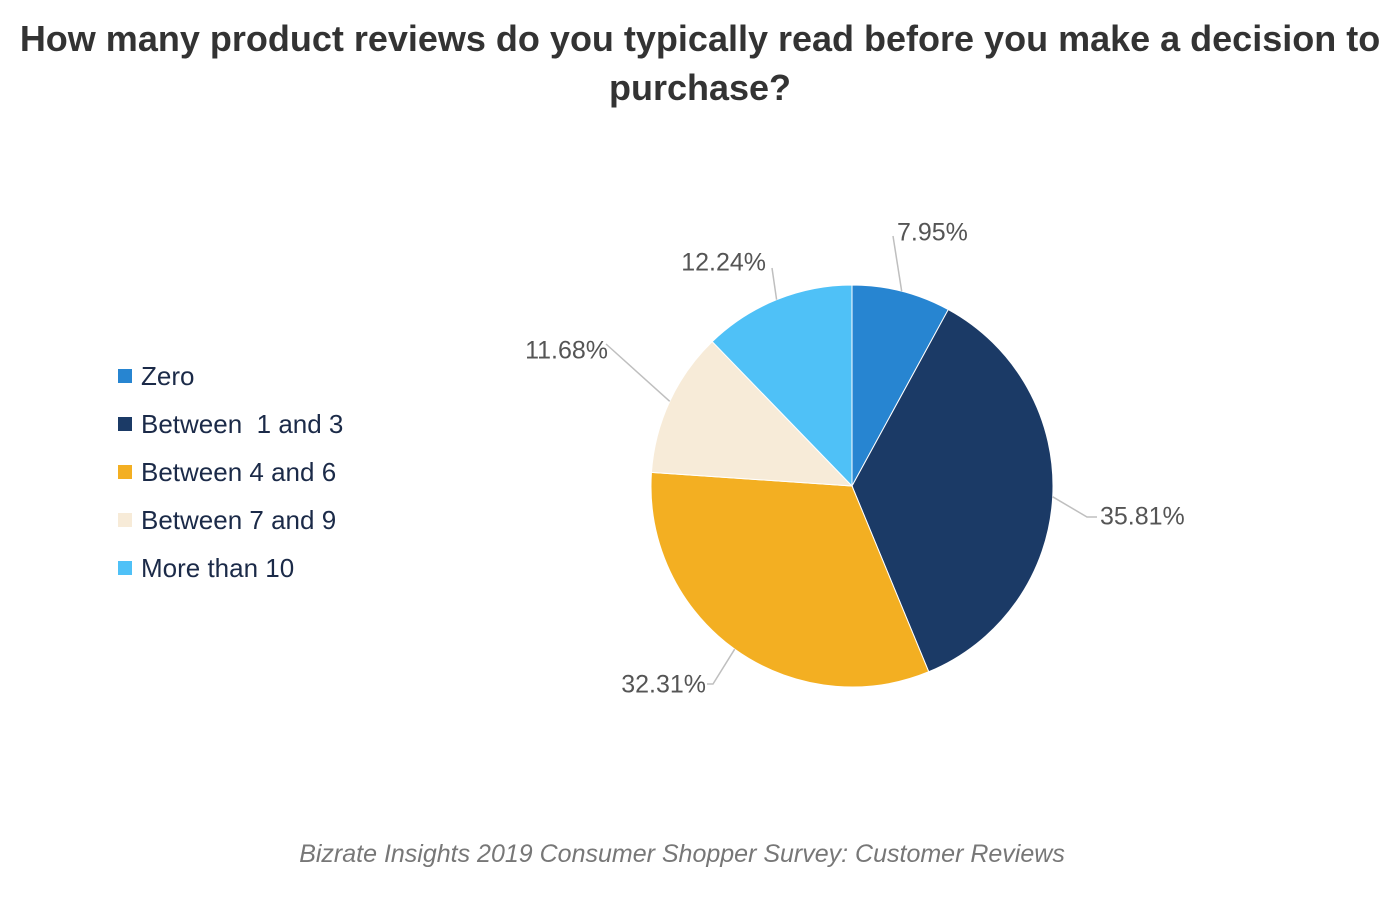  Describe the element at coordinates (566, 351) in the screenshot. I see `data-label-7-to-9: 11.68%` at that location.